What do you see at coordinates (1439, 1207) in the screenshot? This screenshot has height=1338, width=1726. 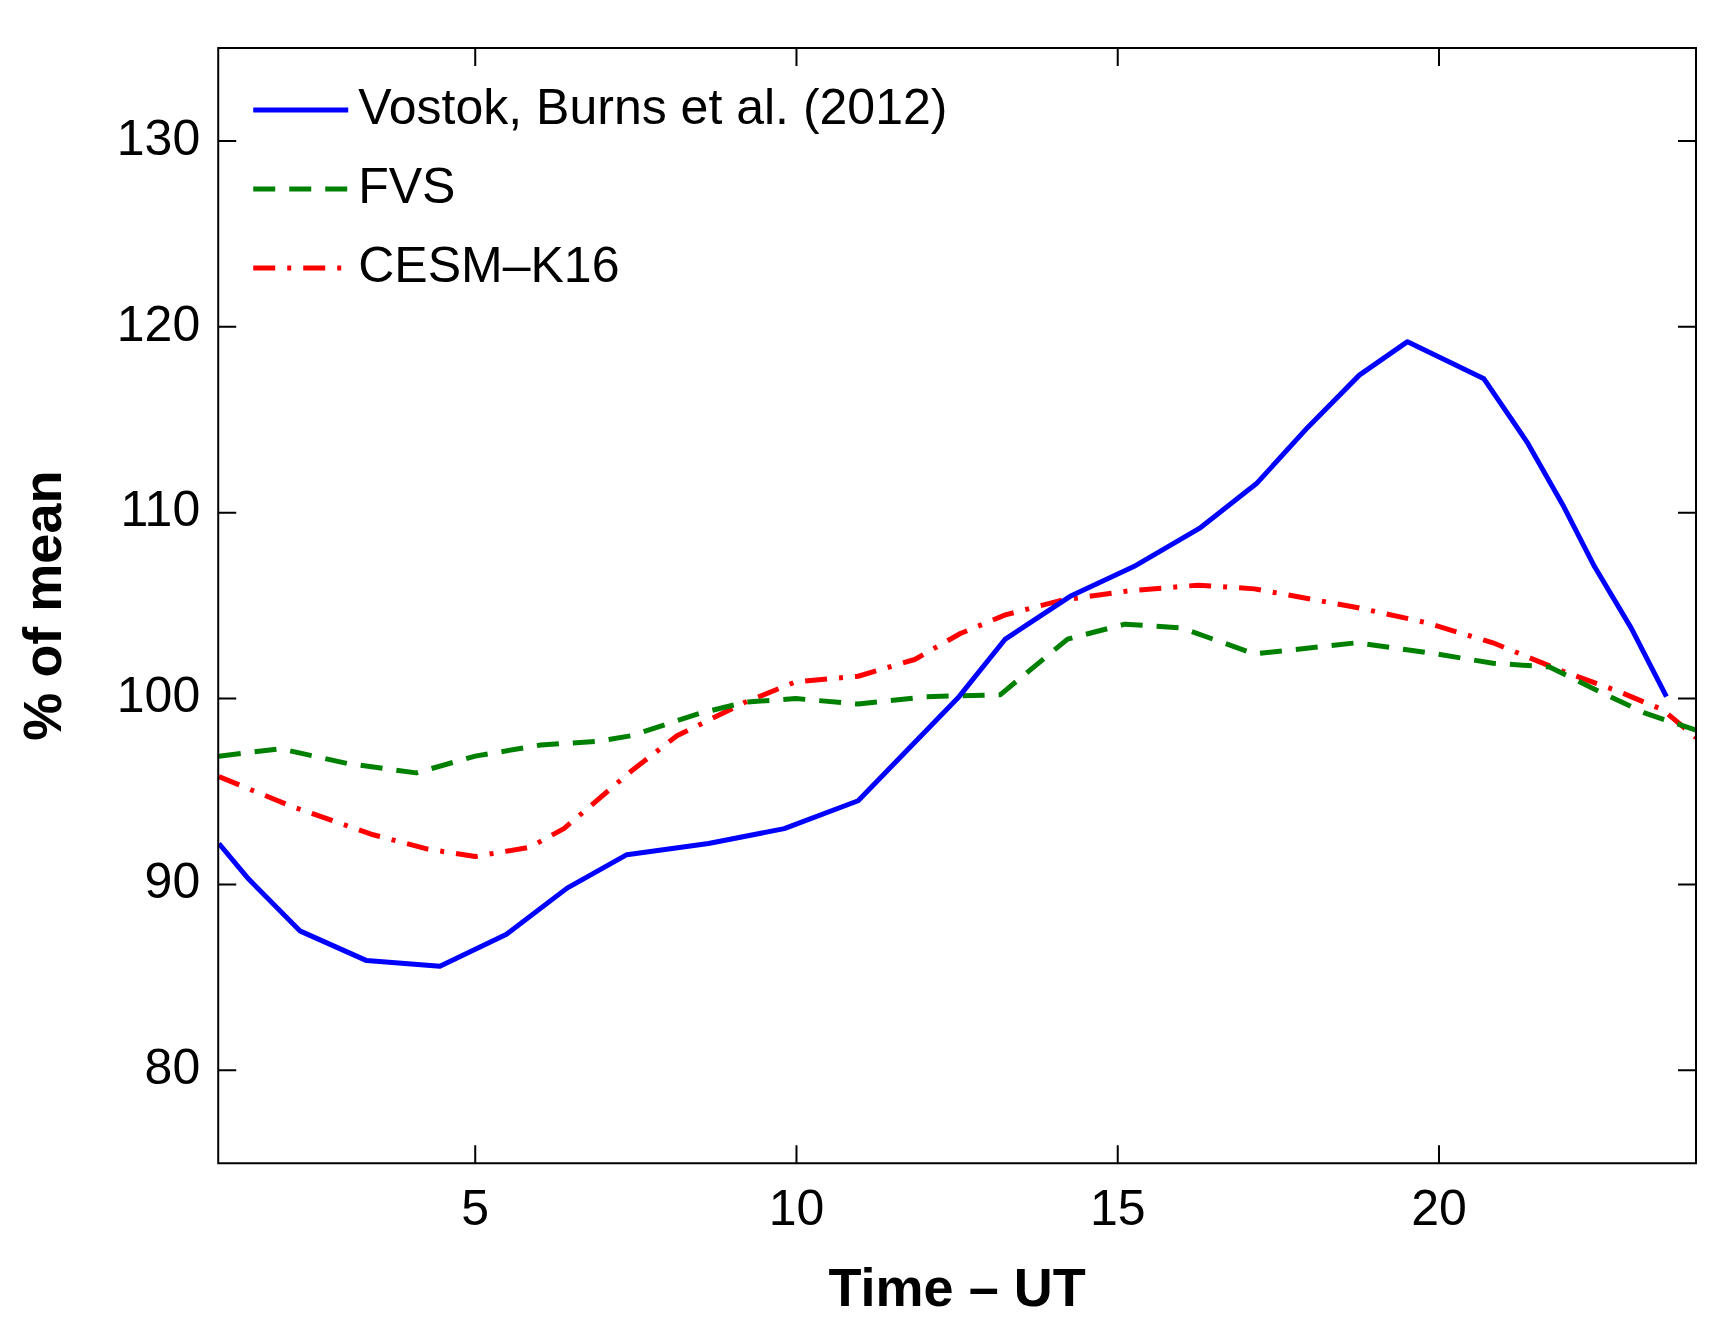 I see `x-tick-label: 20` at bounding box center [1439, 1207].